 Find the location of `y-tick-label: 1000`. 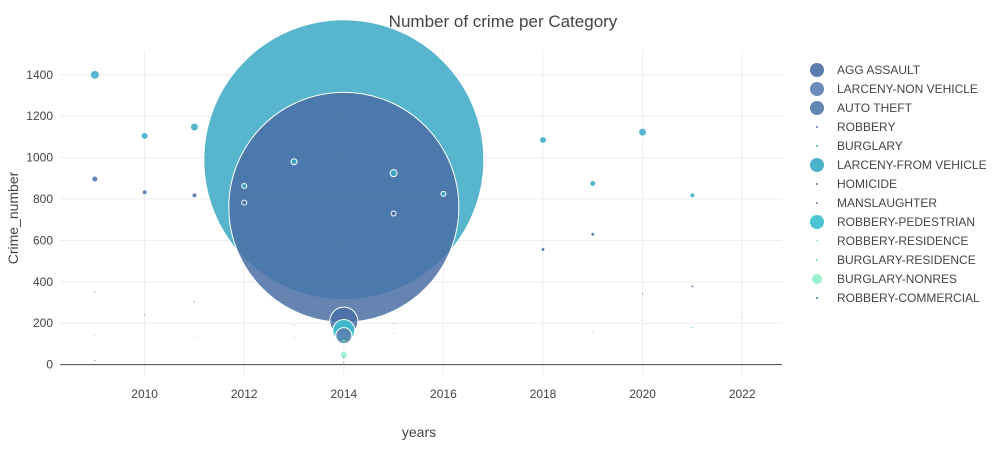

y-tick-label: 1000 is located at coordinates (39, 158).